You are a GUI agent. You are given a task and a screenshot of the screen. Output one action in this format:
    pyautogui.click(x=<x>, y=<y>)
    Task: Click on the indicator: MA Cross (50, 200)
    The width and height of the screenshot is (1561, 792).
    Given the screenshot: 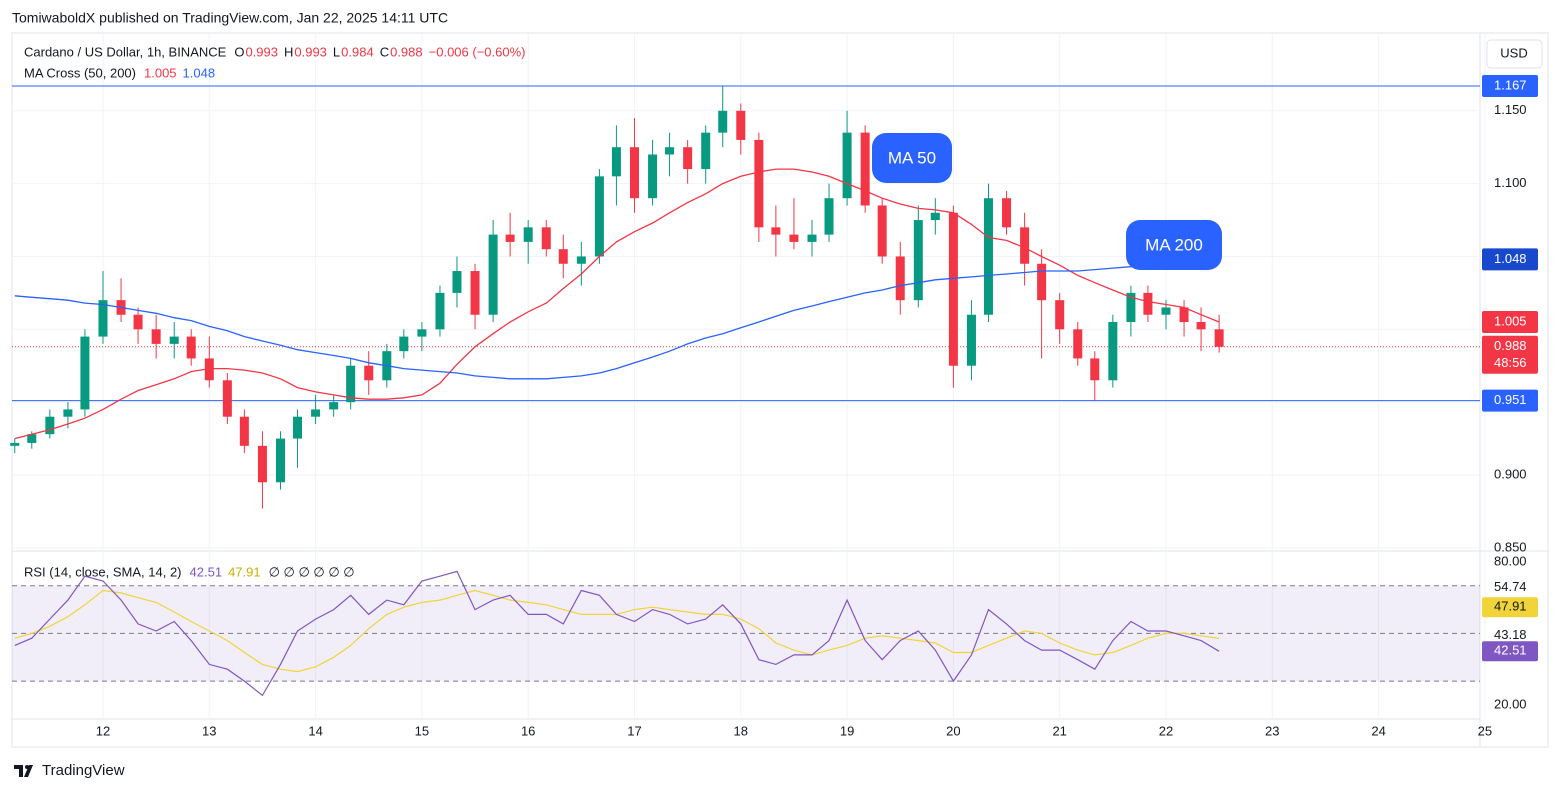 What is the action you would take?
    pyautogui.click(x=80, y=72)
    